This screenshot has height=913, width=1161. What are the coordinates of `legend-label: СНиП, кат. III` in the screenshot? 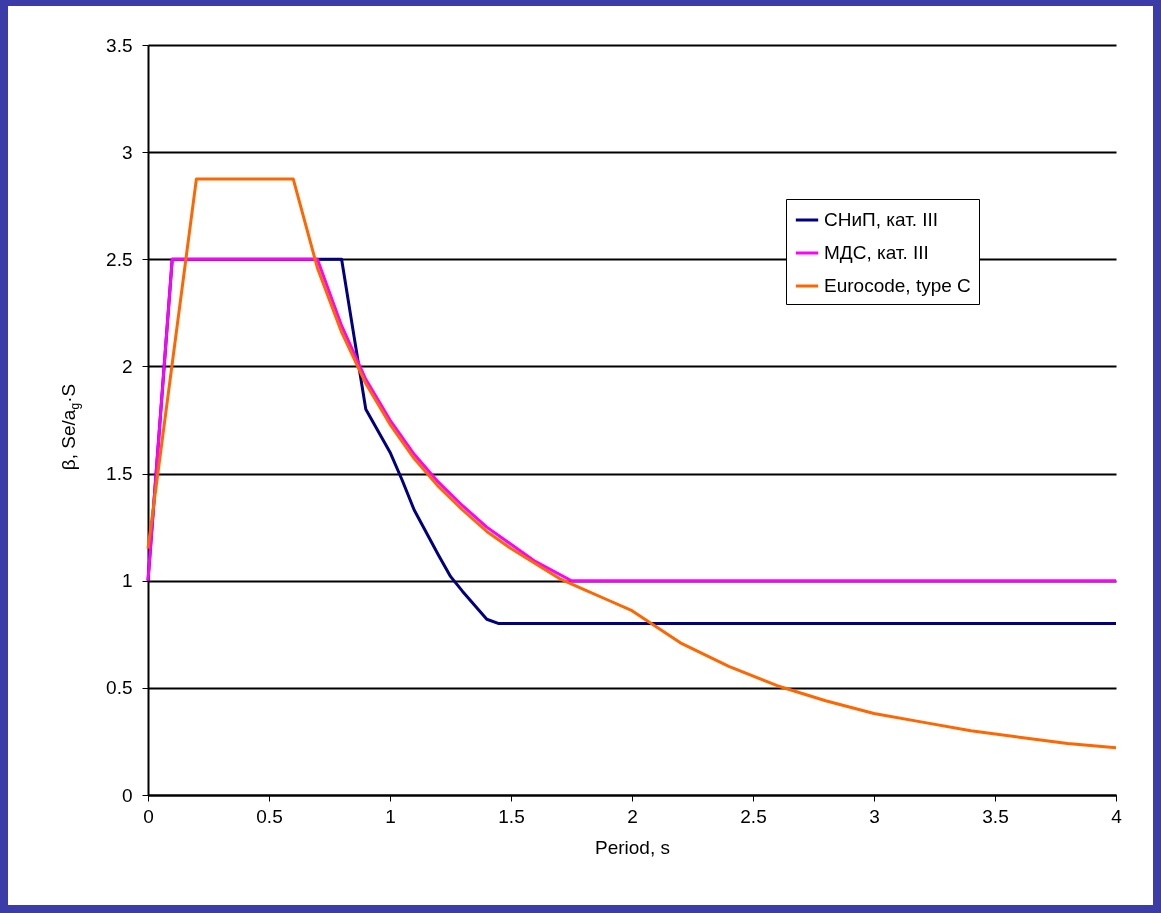 It's located at (881, 219).